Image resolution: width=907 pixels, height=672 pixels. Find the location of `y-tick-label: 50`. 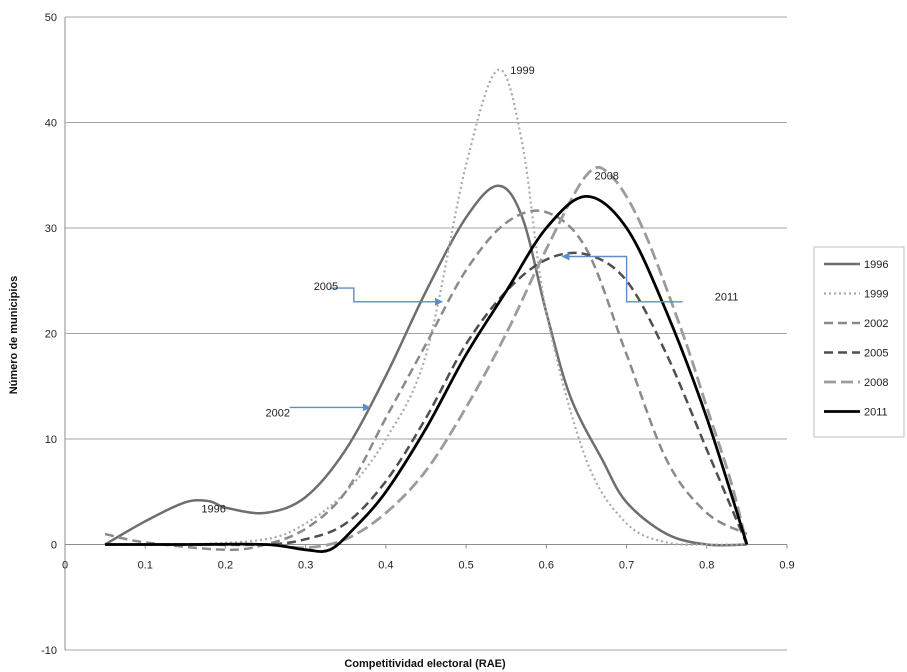

y-tick-label: 50 is located at coordinates (51, 18).